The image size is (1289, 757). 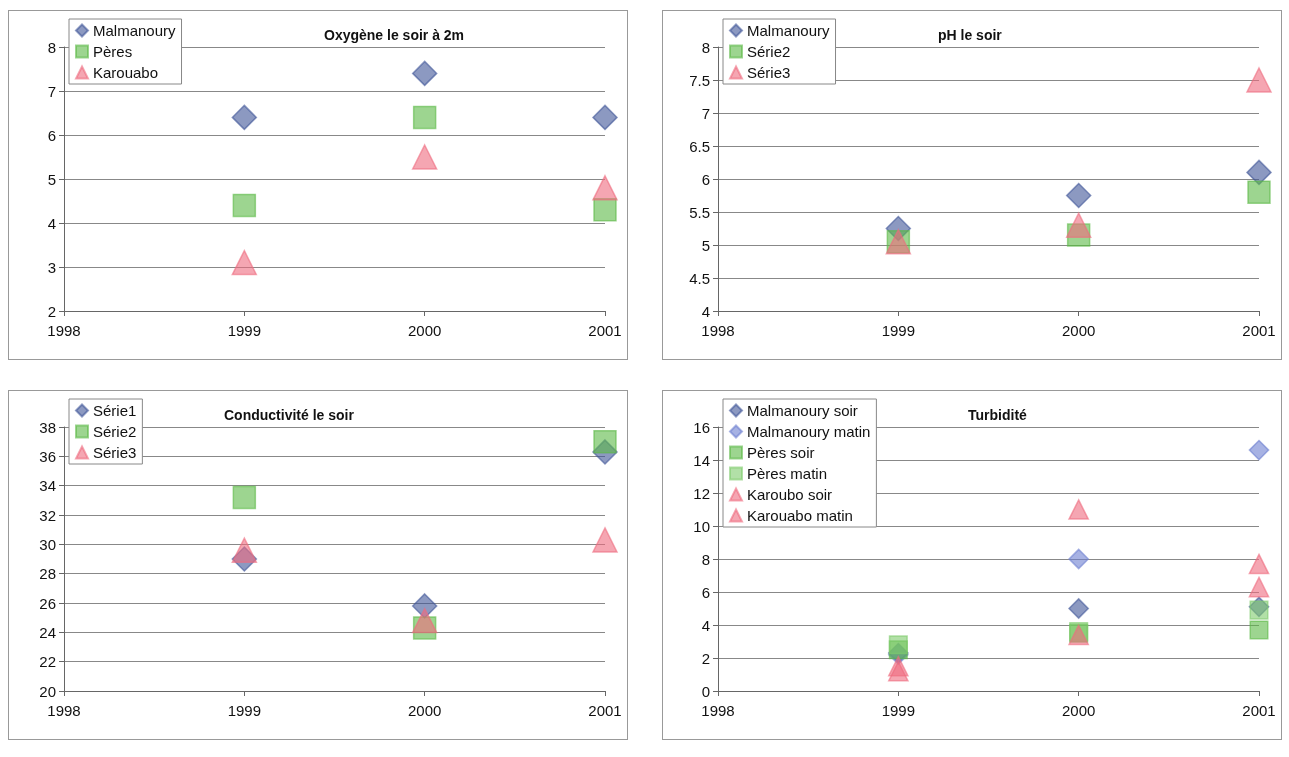 What do you see at coordinates (394, 35) in the screenshot?
I see `chart-title: Oxygène le soir à 2m` at bounding box center [394, 35].